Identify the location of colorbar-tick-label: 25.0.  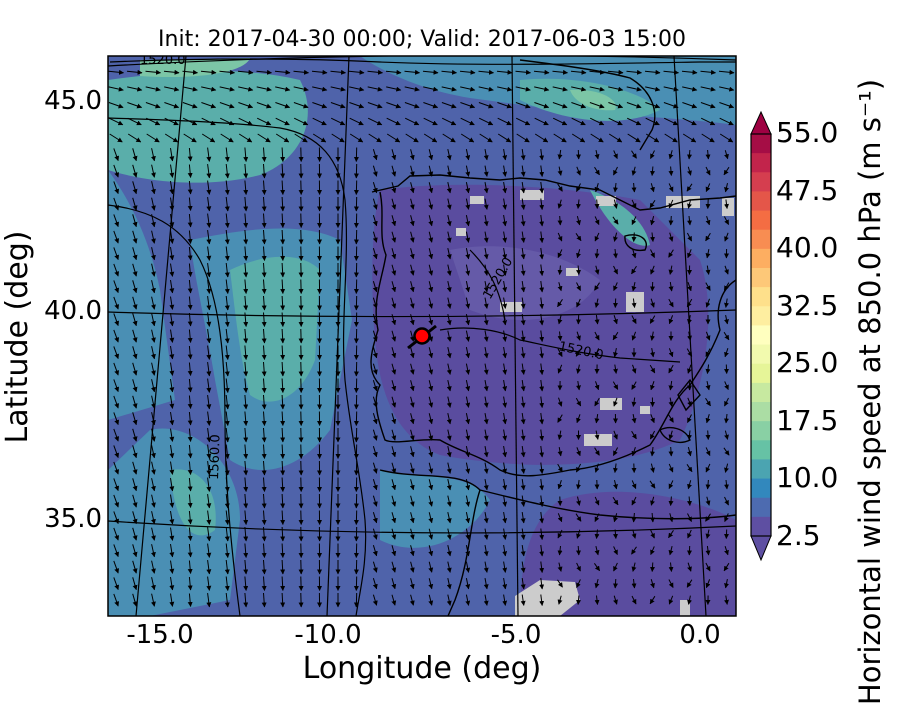
(807, 363).